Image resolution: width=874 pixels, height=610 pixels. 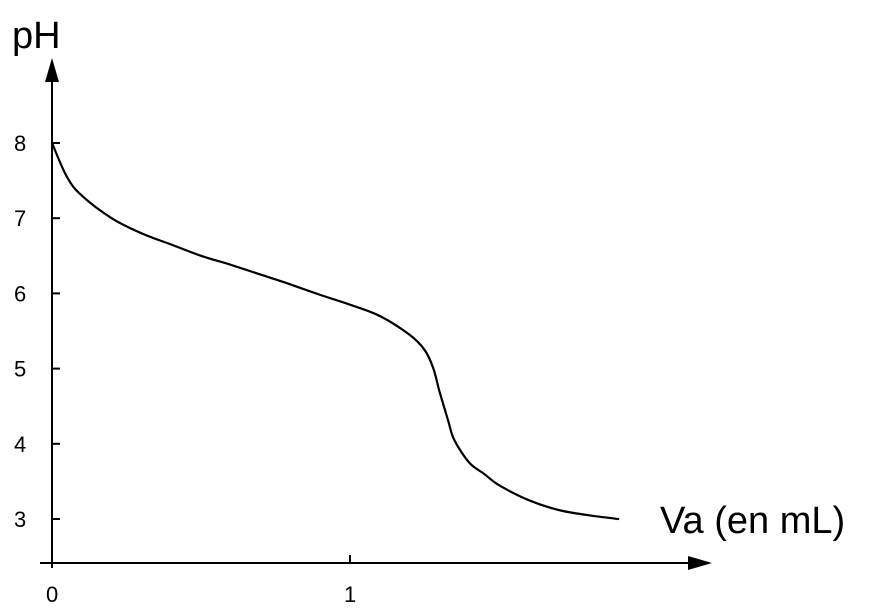 What do you see at coordinates (752, 521) in the screenshot?
I see `x-axis-title: Va (en mL)` at bounding box center [752, 521].